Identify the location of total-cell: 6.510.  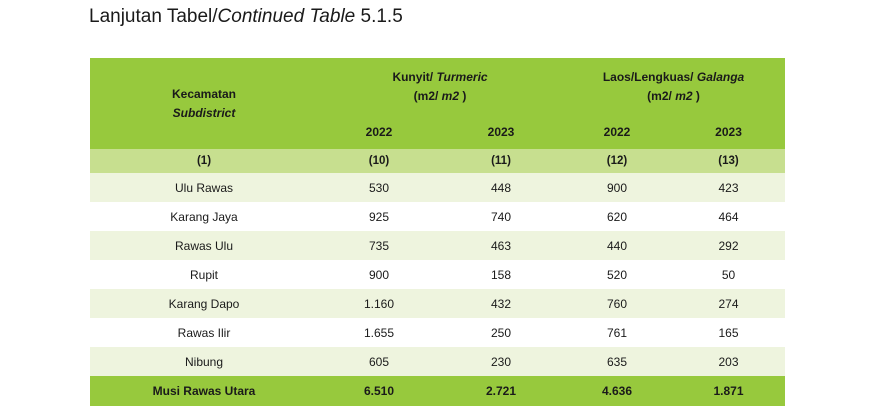
(379, 391).